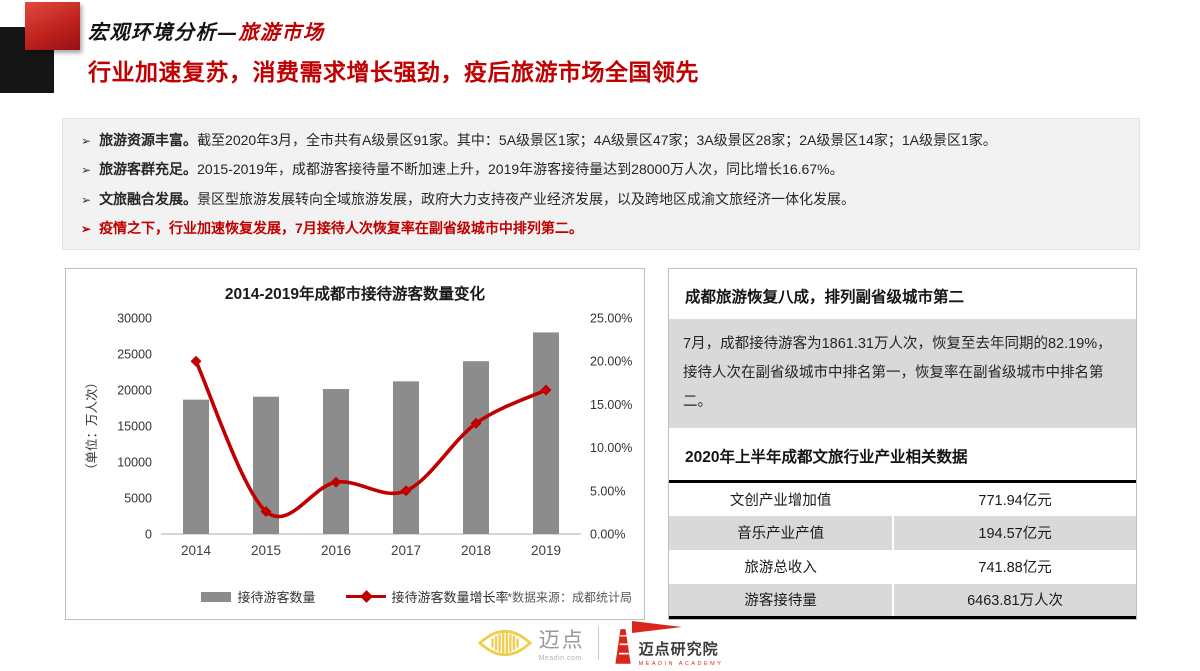 The image size is (1200, 671). I want to click on meadin-logo: 迈点 Meadin.com, so click(531, 643).